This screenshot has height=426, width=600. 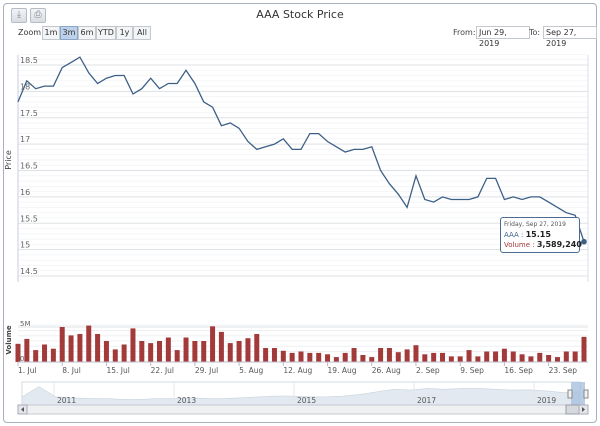 I want to click on x-tick-label: 8. Jul, so click(x=71, y=370).